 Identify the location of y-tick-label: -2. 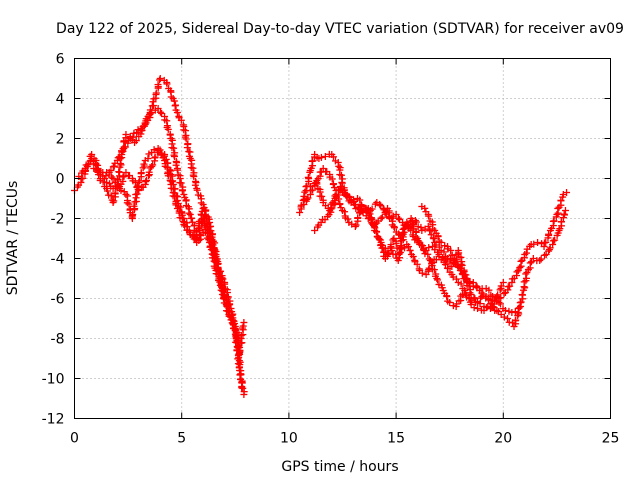
(58, 220).